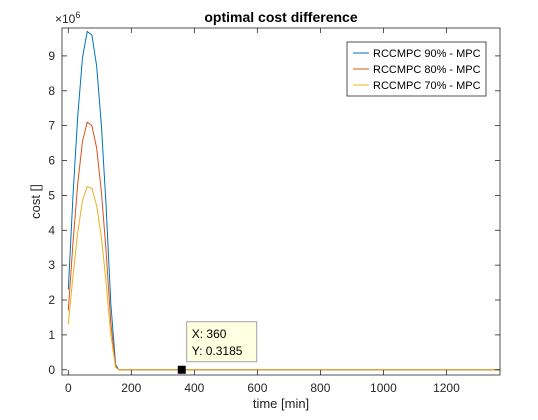  What do you see at coordinates (427, 86) in the screenshot?
I see `legend-label-3: RCCMPC 70% - MPC` at bounding box center [427, 86].